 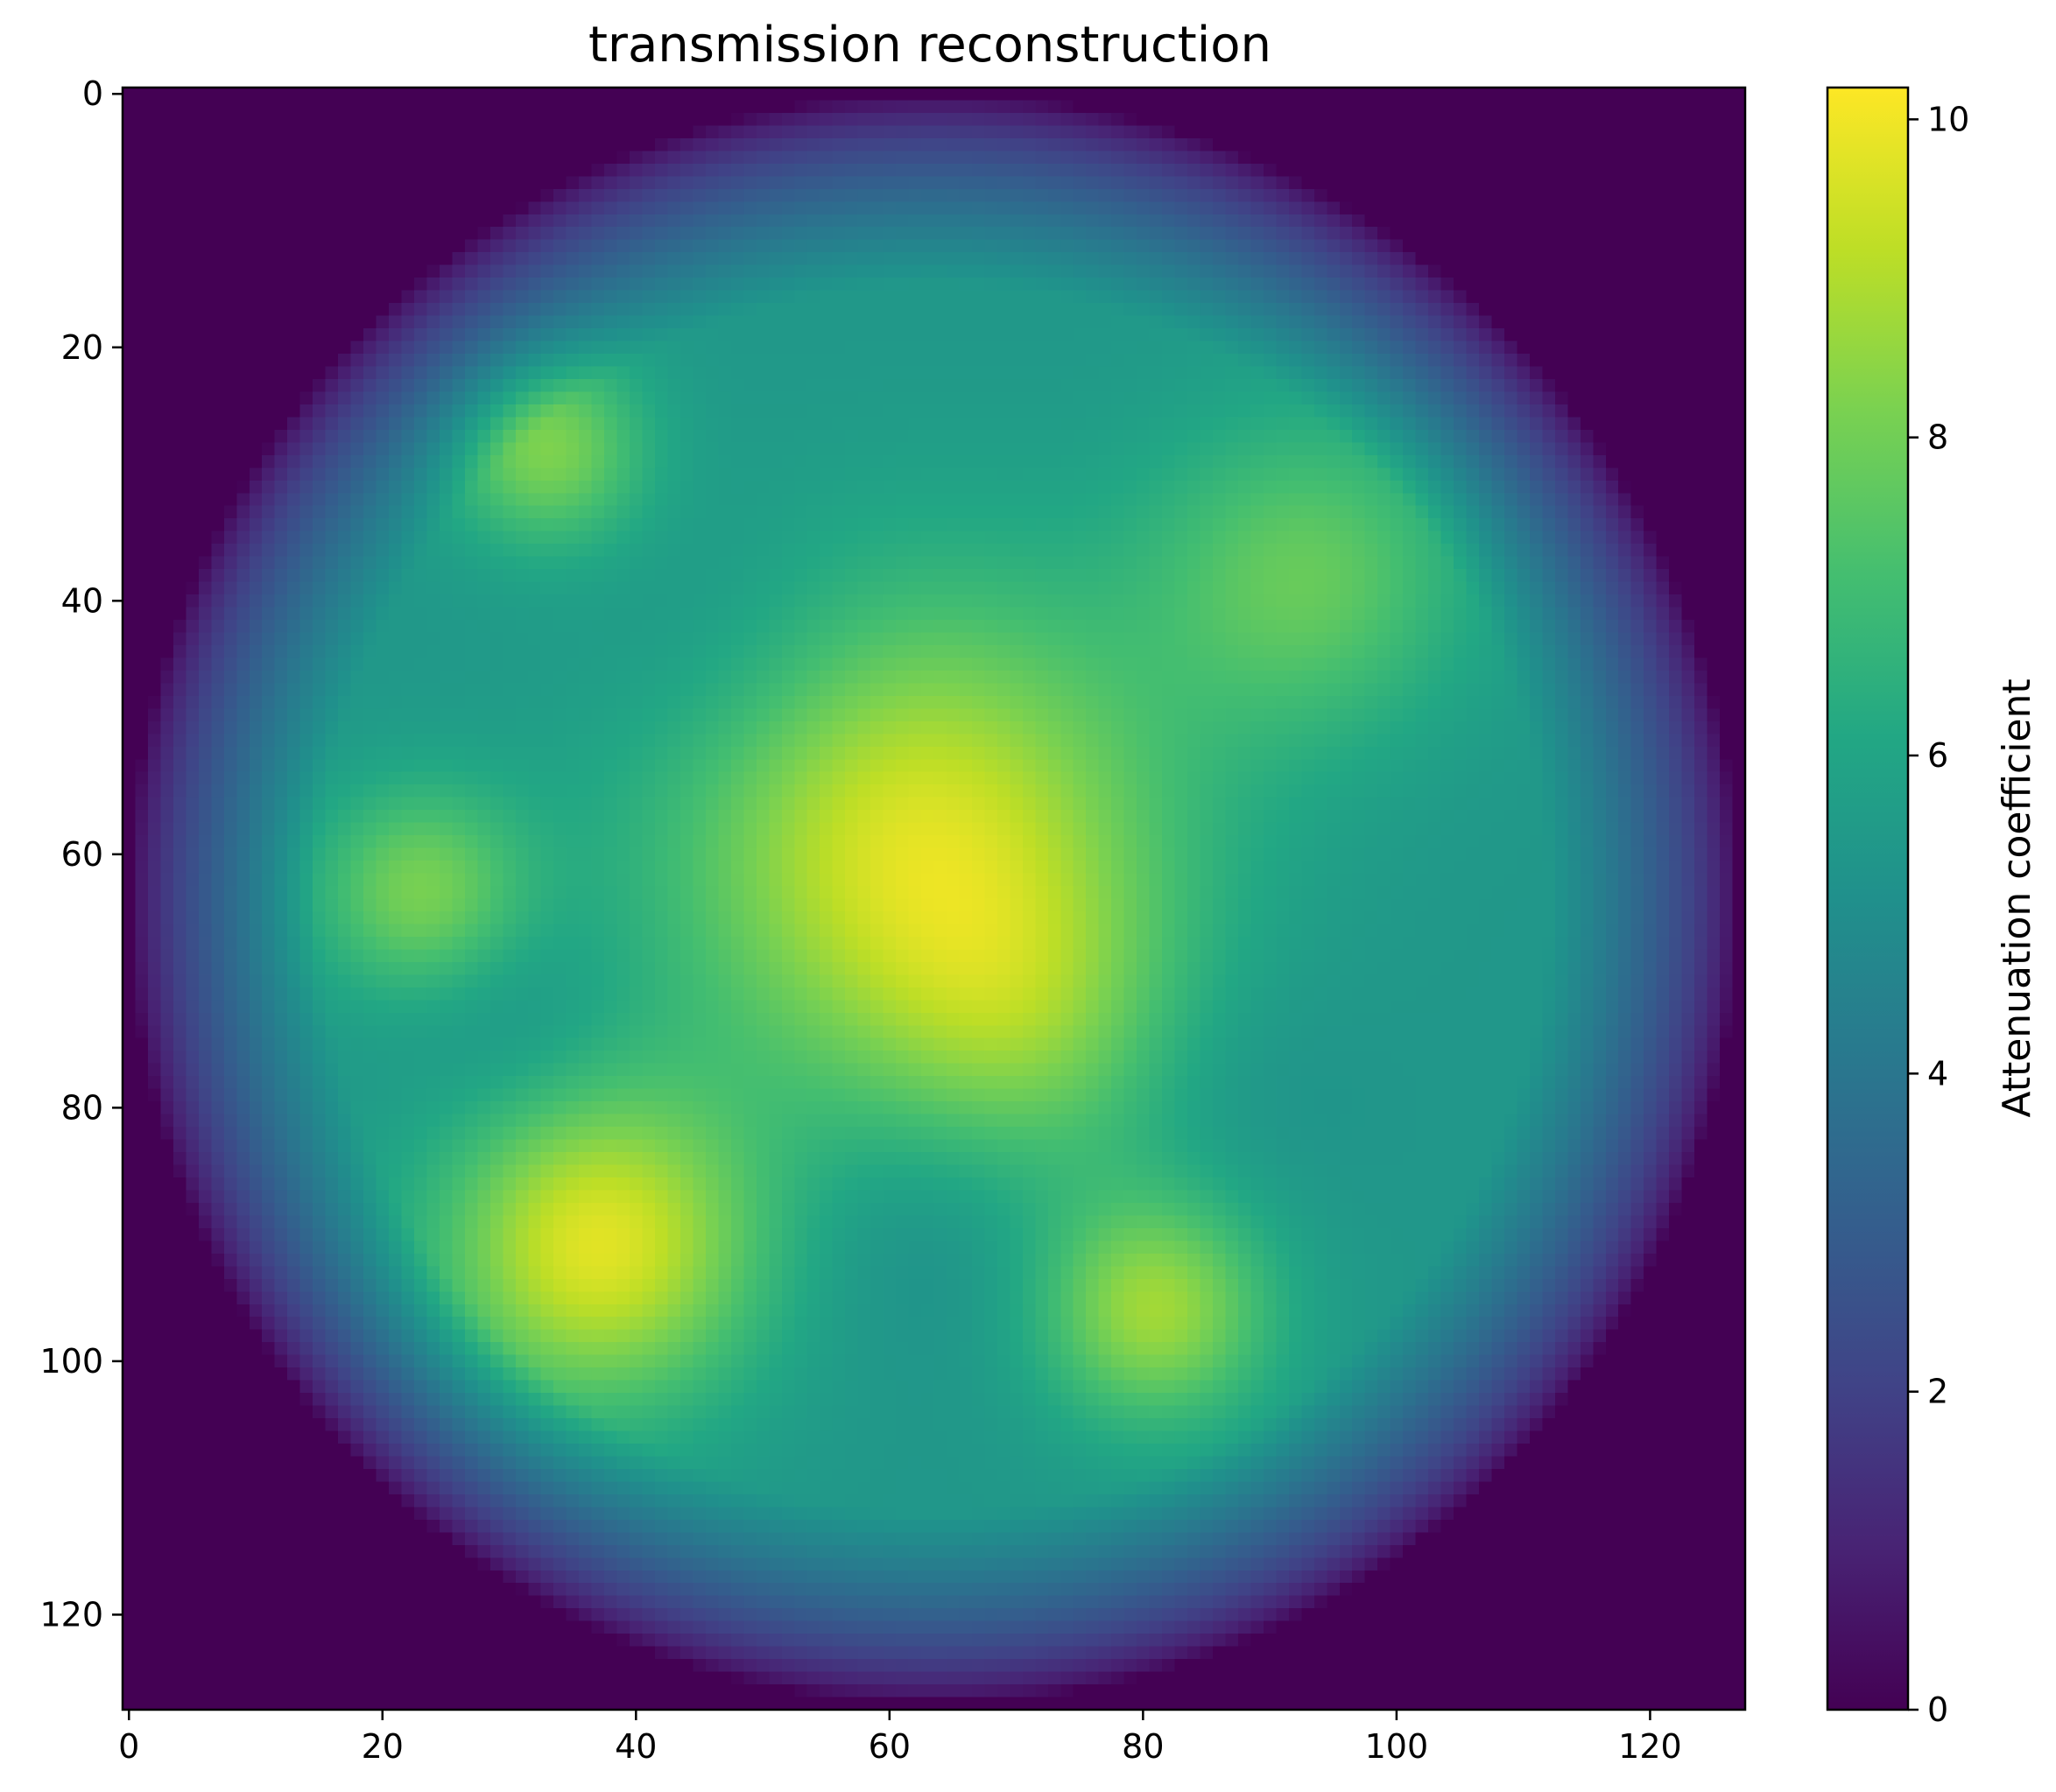 I want to click on chart-title: transmission reconstruction, so click(x=929, y=45).